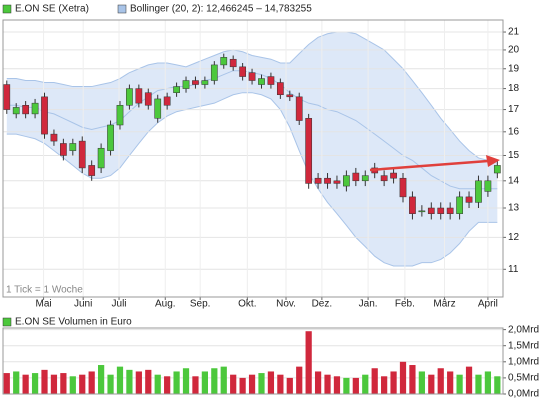  Describe the element at coordinates (514, 50) in the screenshot. I see `y-tick-label: 20` at that location.